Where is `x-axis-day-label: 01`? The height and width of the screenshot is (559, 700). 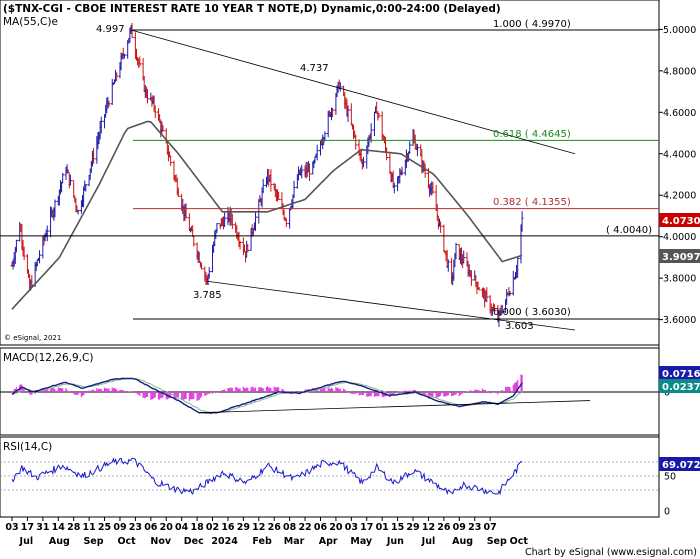 x-axis-day-label: 01 is located at coordinates (382, 527).